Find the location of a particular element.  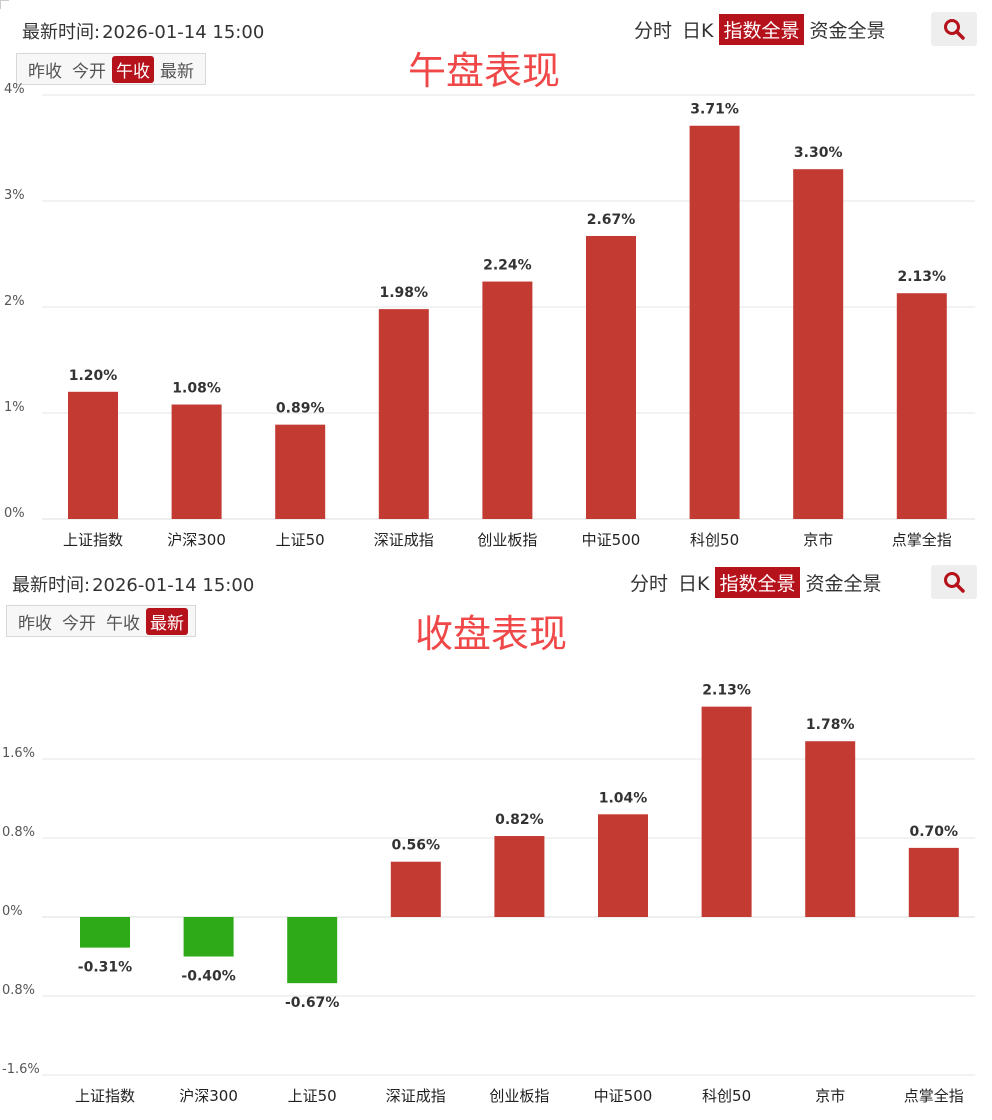

chart-title: 收盘表现 is located at coordinates (491, 634).